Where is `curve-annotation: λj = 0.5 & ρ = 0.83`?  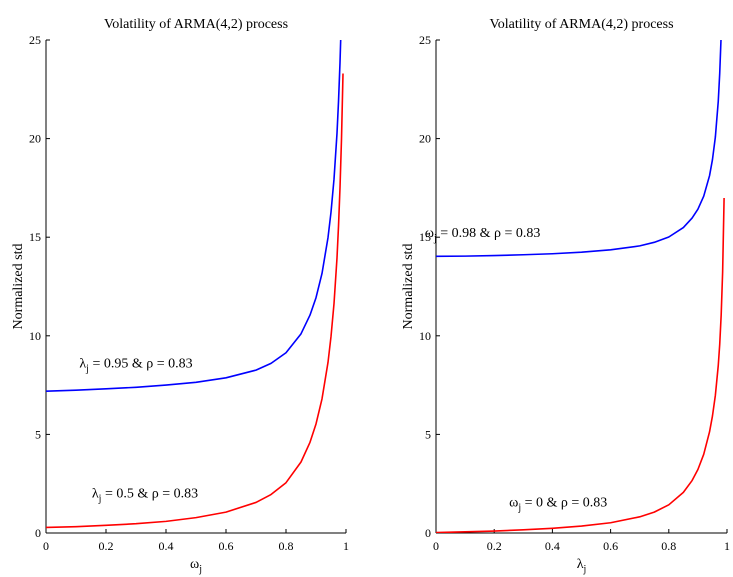 curve-annotation: λj = 0.5 & ρ = 0.83 is located at coordinates (145, 496).